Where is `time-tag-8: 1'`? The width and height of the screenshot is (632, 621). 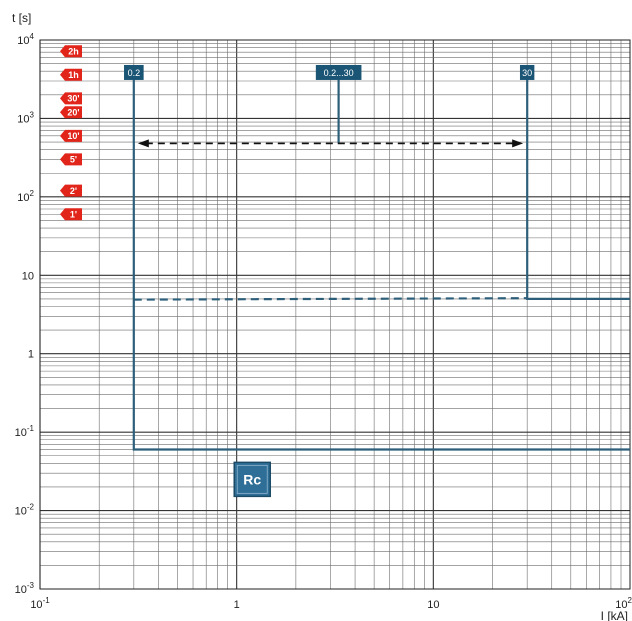 time-tag-8: 1' is located at coordinates (71, 214).